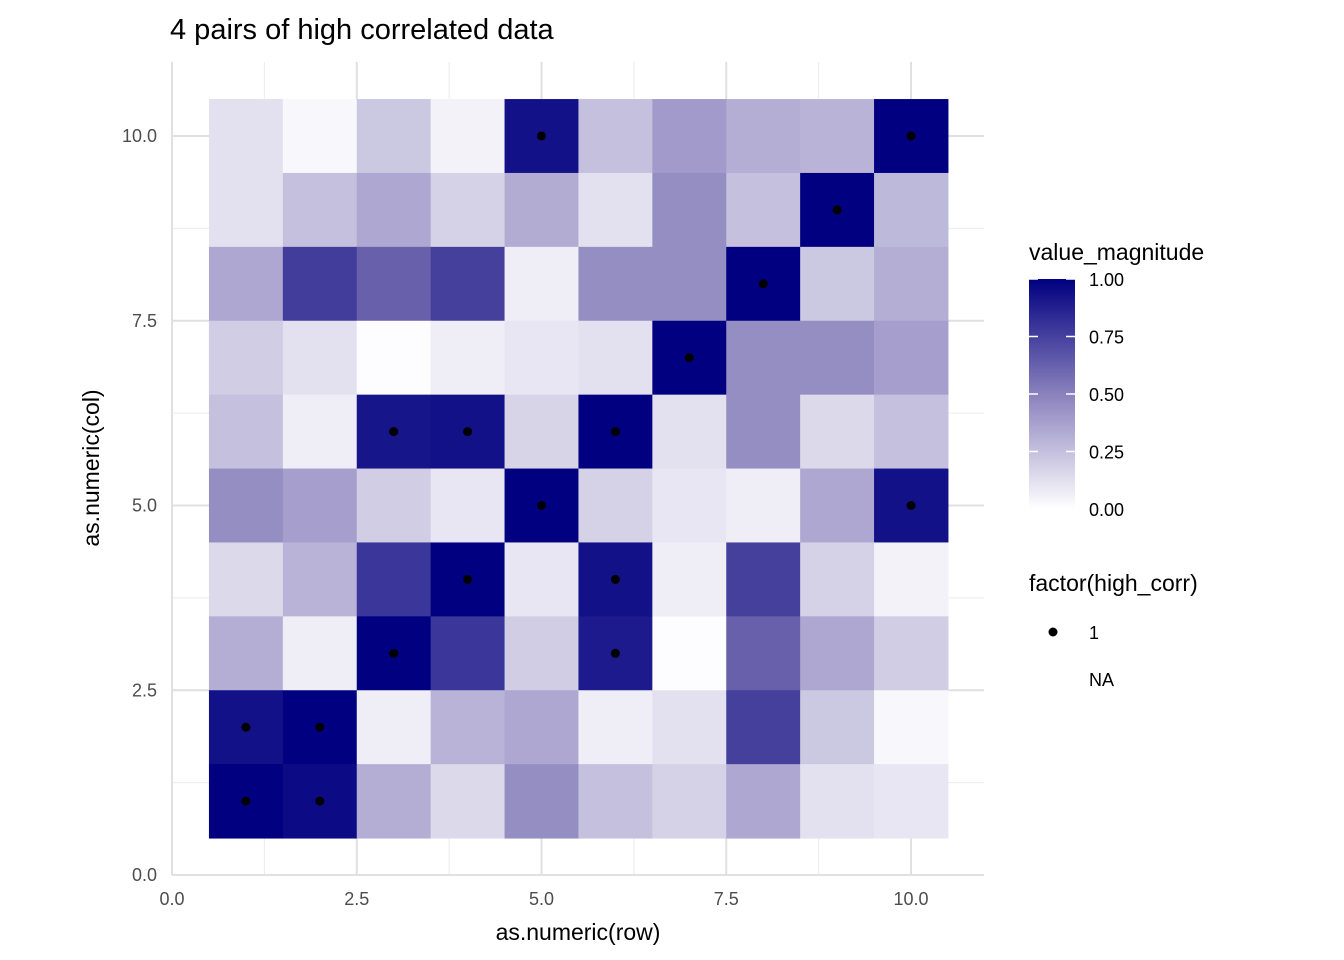 This screenshot has width=1344, height=960. Describe the element at coordinates (1094, 633) in the screenshot. I see `point-legend-label-1: 1` at that location.